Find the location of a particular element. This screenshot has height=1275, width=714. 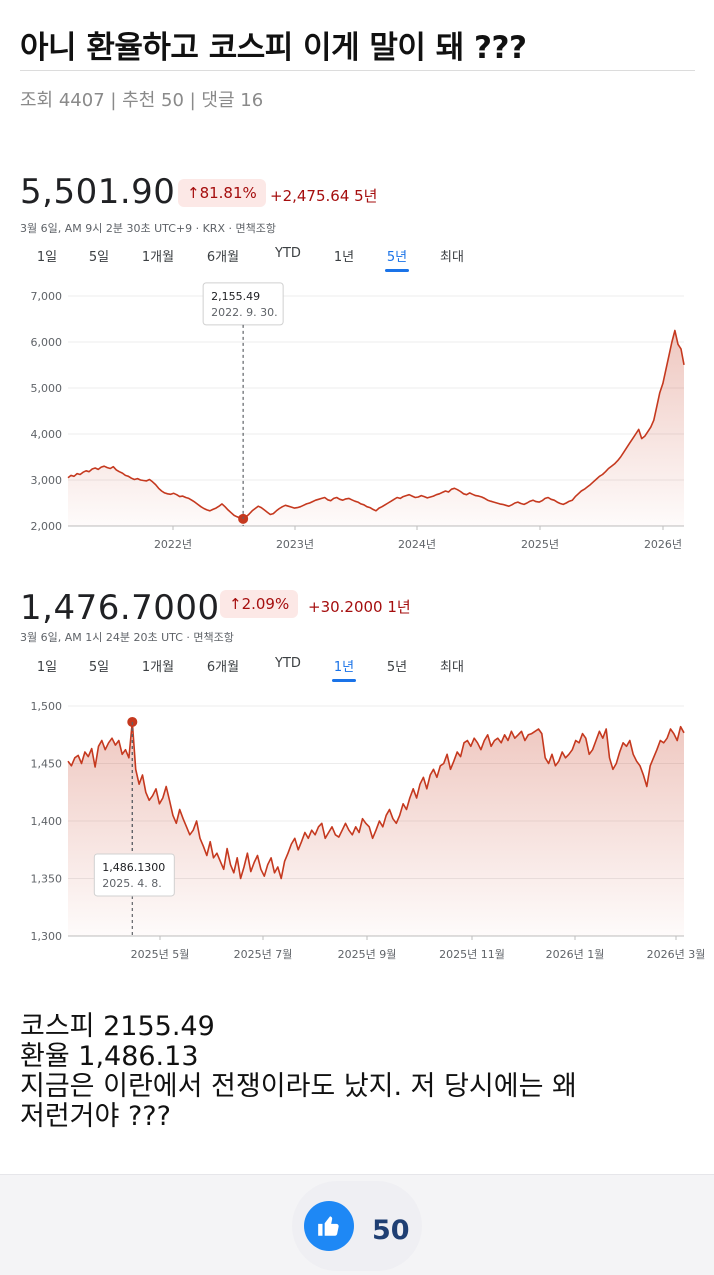

x-tick-label: 2026년 3월 is located at coordinates (676, 954).